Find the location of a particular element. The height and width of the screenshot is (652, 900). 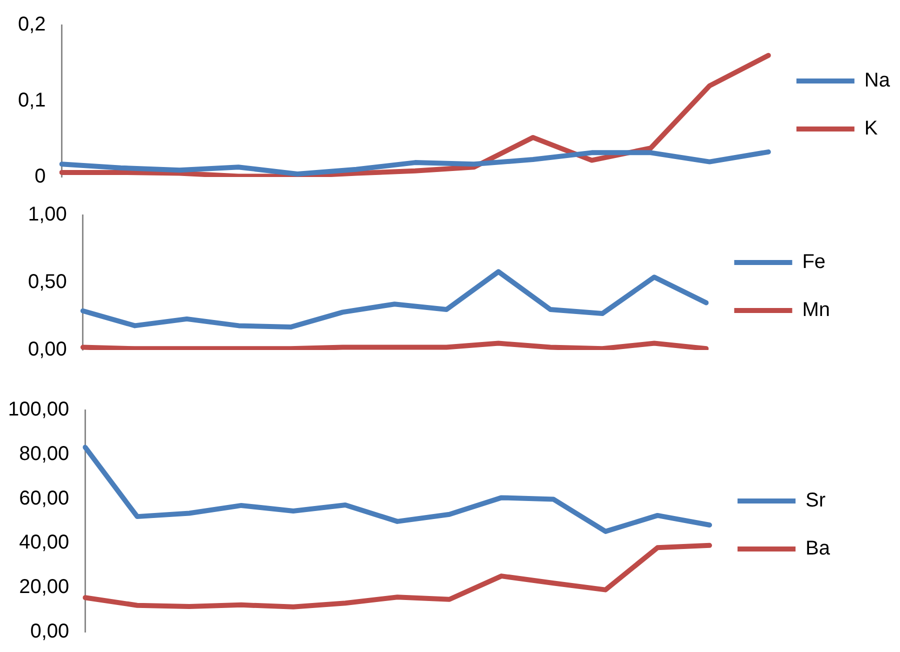

y-tick-label: 1,00 is located at coordinates (47, 215).